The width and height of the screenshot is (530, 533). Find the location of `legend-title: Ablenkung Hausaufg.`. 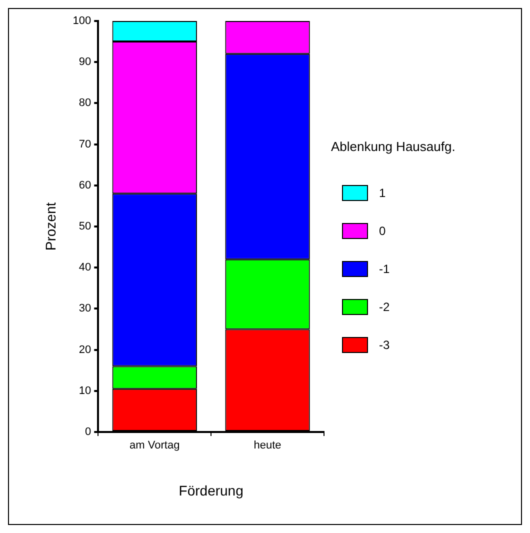

legend-title: Ablenkung Hausaufg. is located at coordinates (393, 146).